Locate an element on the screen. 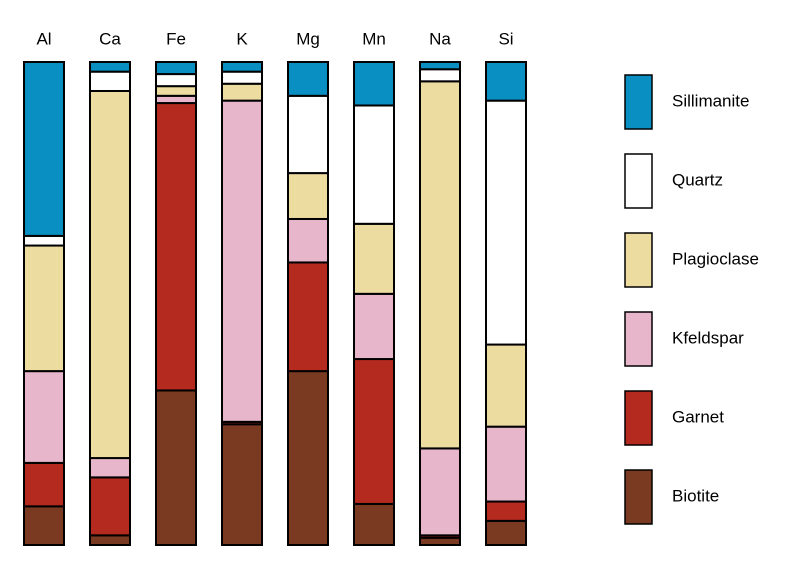 Image resolution: width=800 pixels, height=579 pixels. x-tick-label: K is located at coordinates (242, 38).